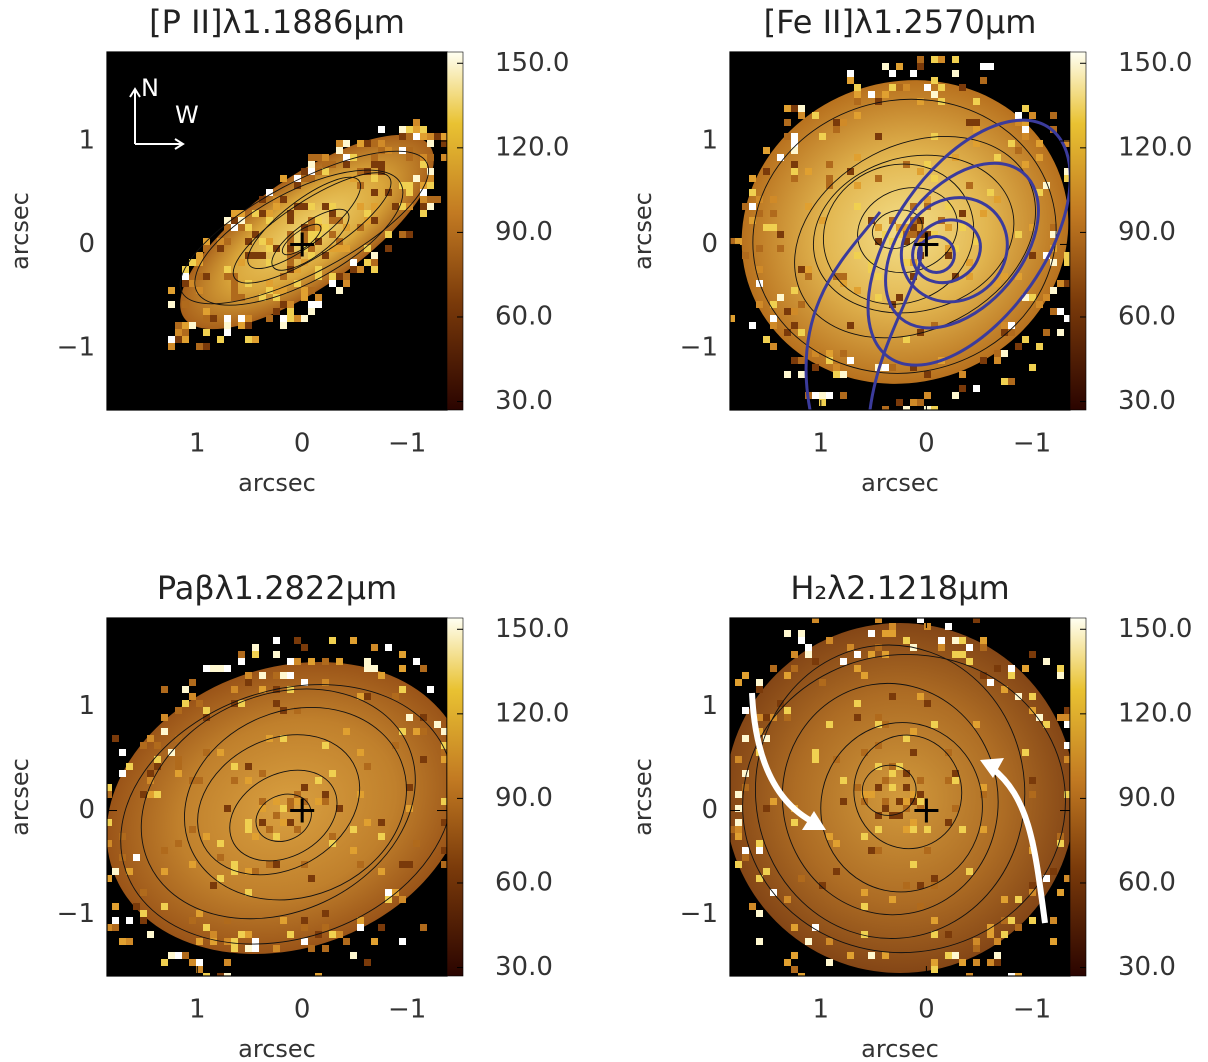 The image size is (1208, 1062). Describe the element at coordinates (187, 115) in the screenshot. I see `compass-label: W` at that location.